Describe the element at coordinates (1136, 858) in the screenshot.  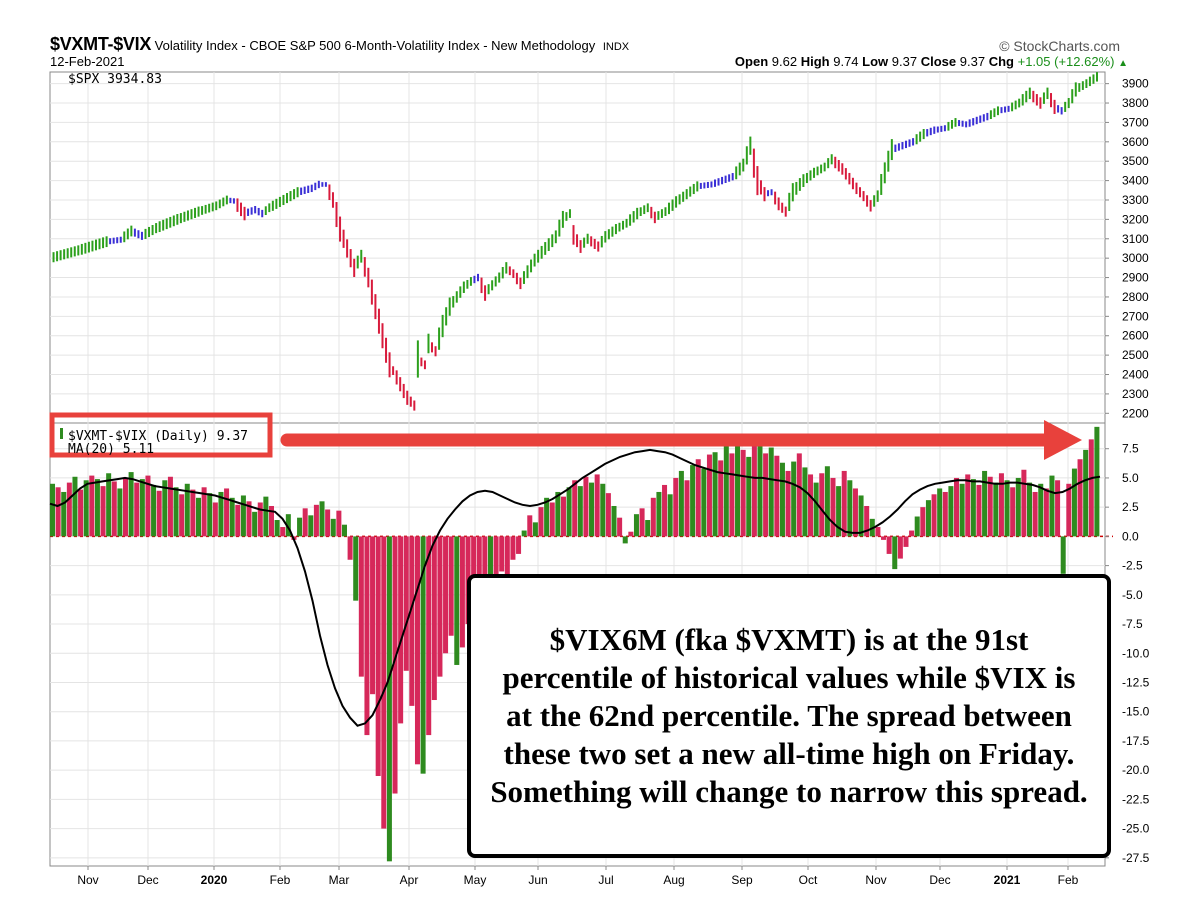
I see `spread-y-tick-label: -27.5` at that location.